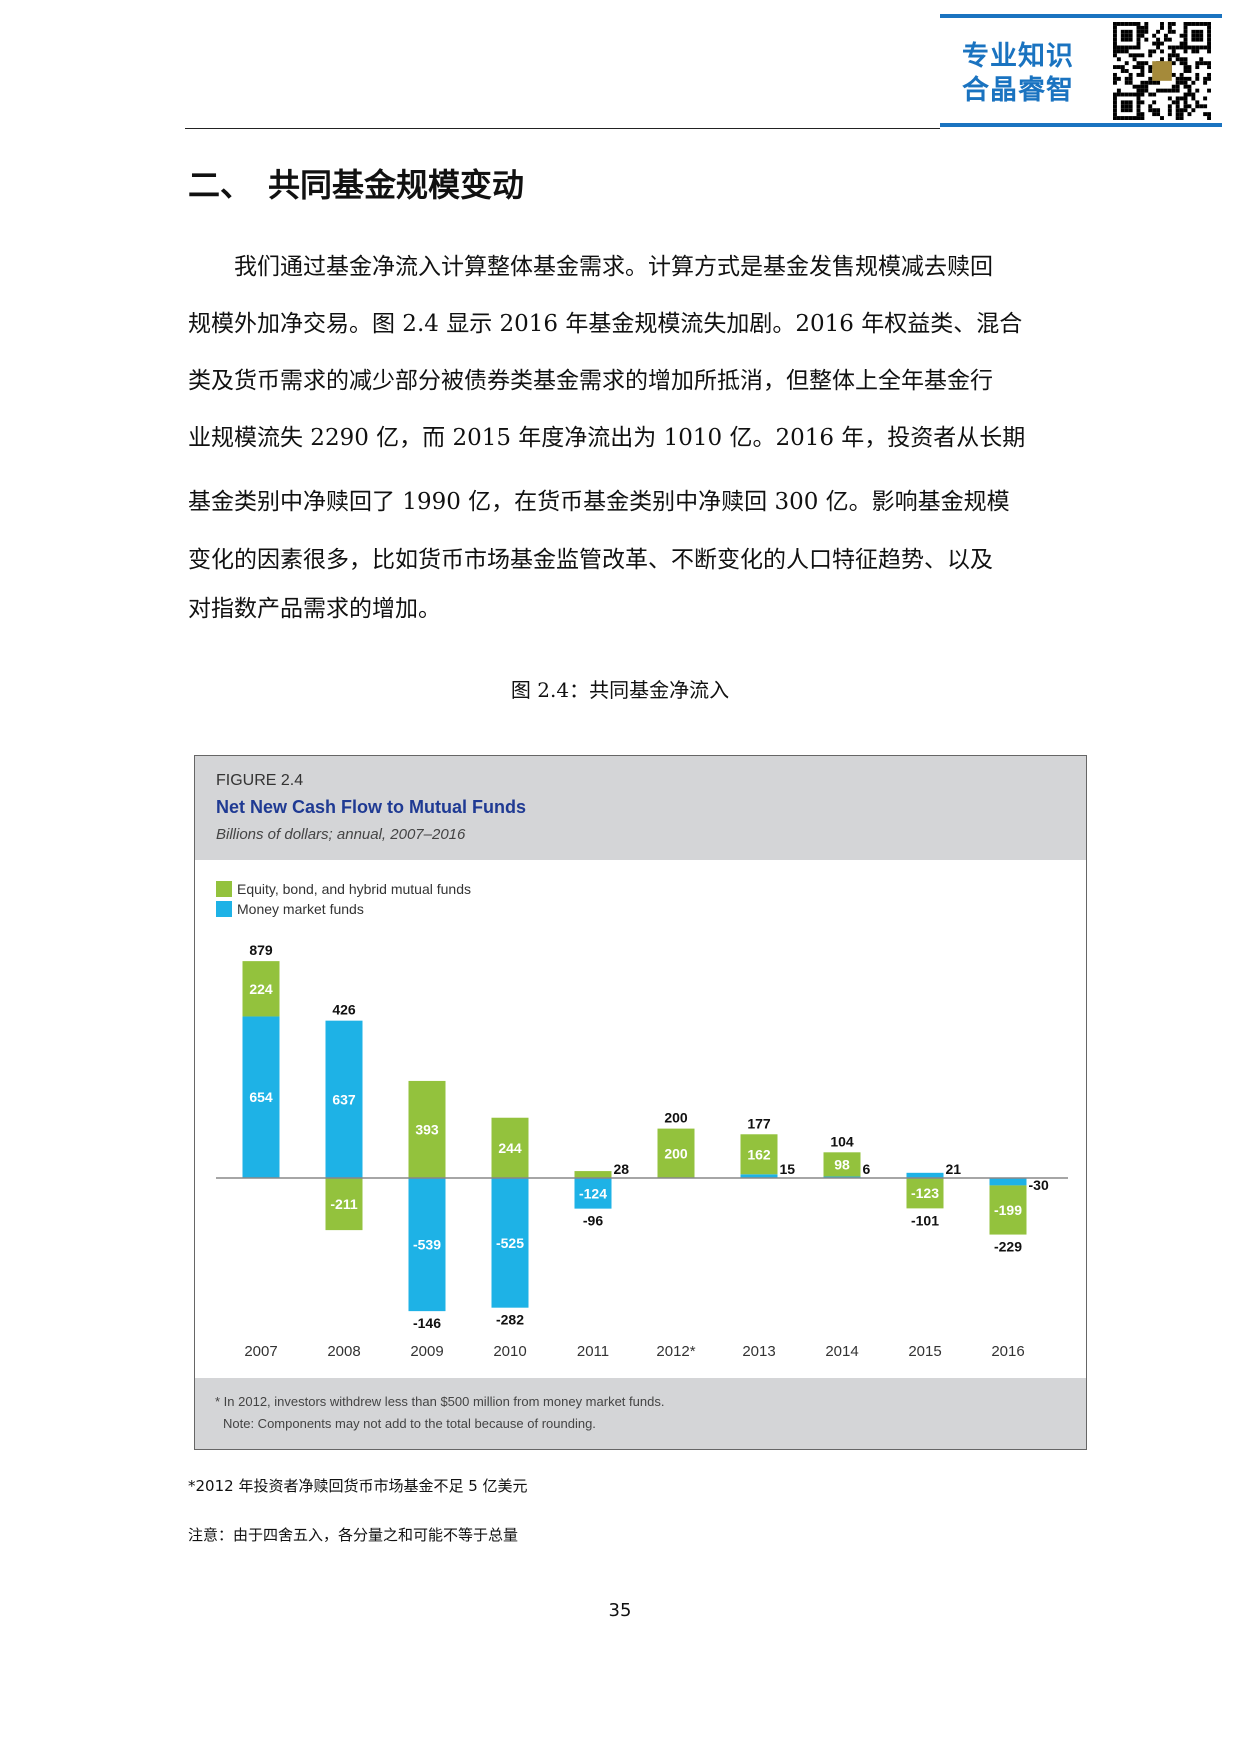 The width and height of the screenshot is (1240, 1754). I want to click on legend-item-money-market: Money market funds, so click(290, 909).